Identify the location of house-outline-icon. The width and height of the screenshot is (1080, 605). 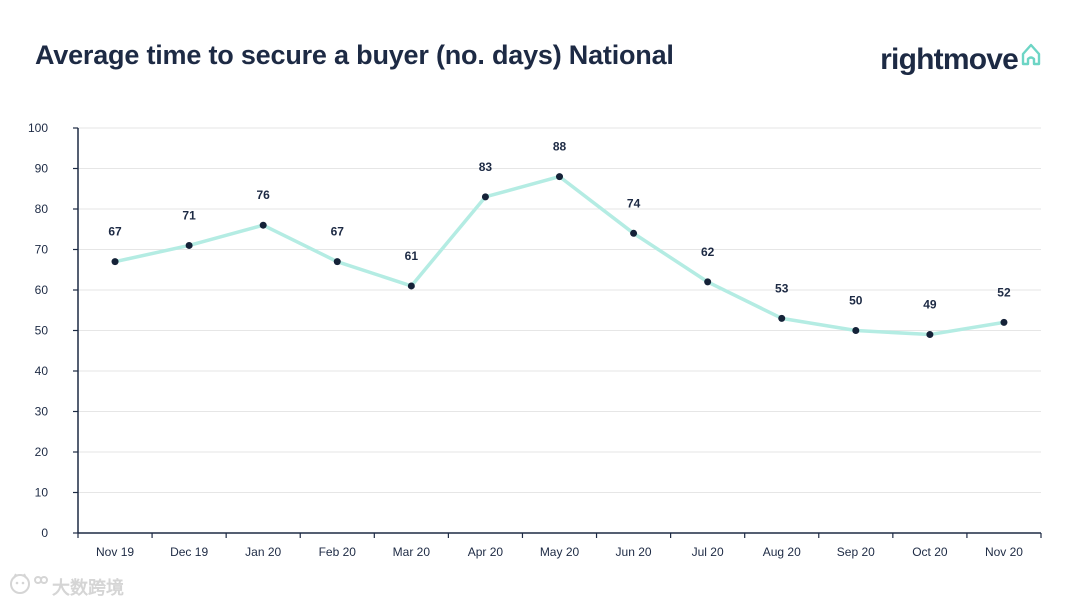
(1031, 57).